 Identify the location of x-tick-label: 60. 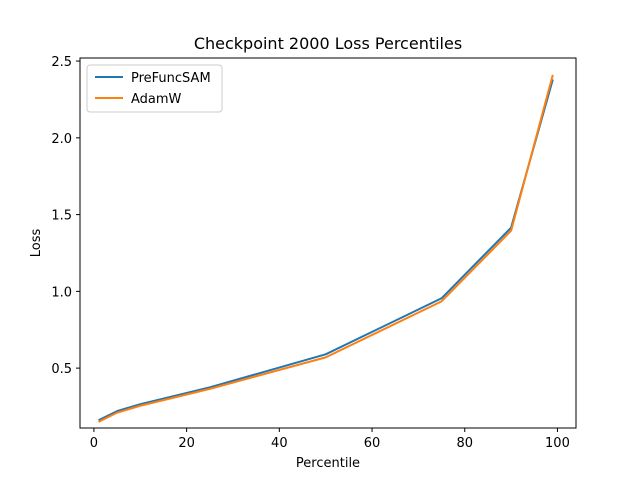
(372, 443).